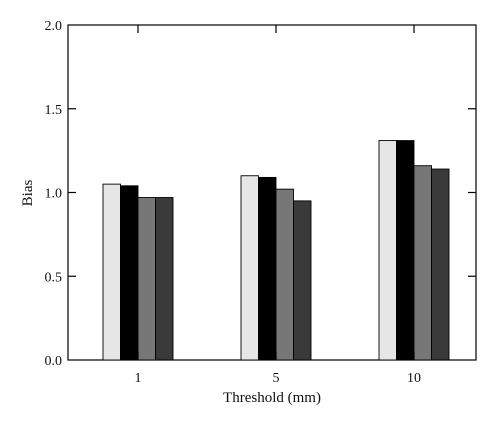 This screenshot has height=428, width=500. I want to click on x-tick-label-1: 5, so click(276, 378).